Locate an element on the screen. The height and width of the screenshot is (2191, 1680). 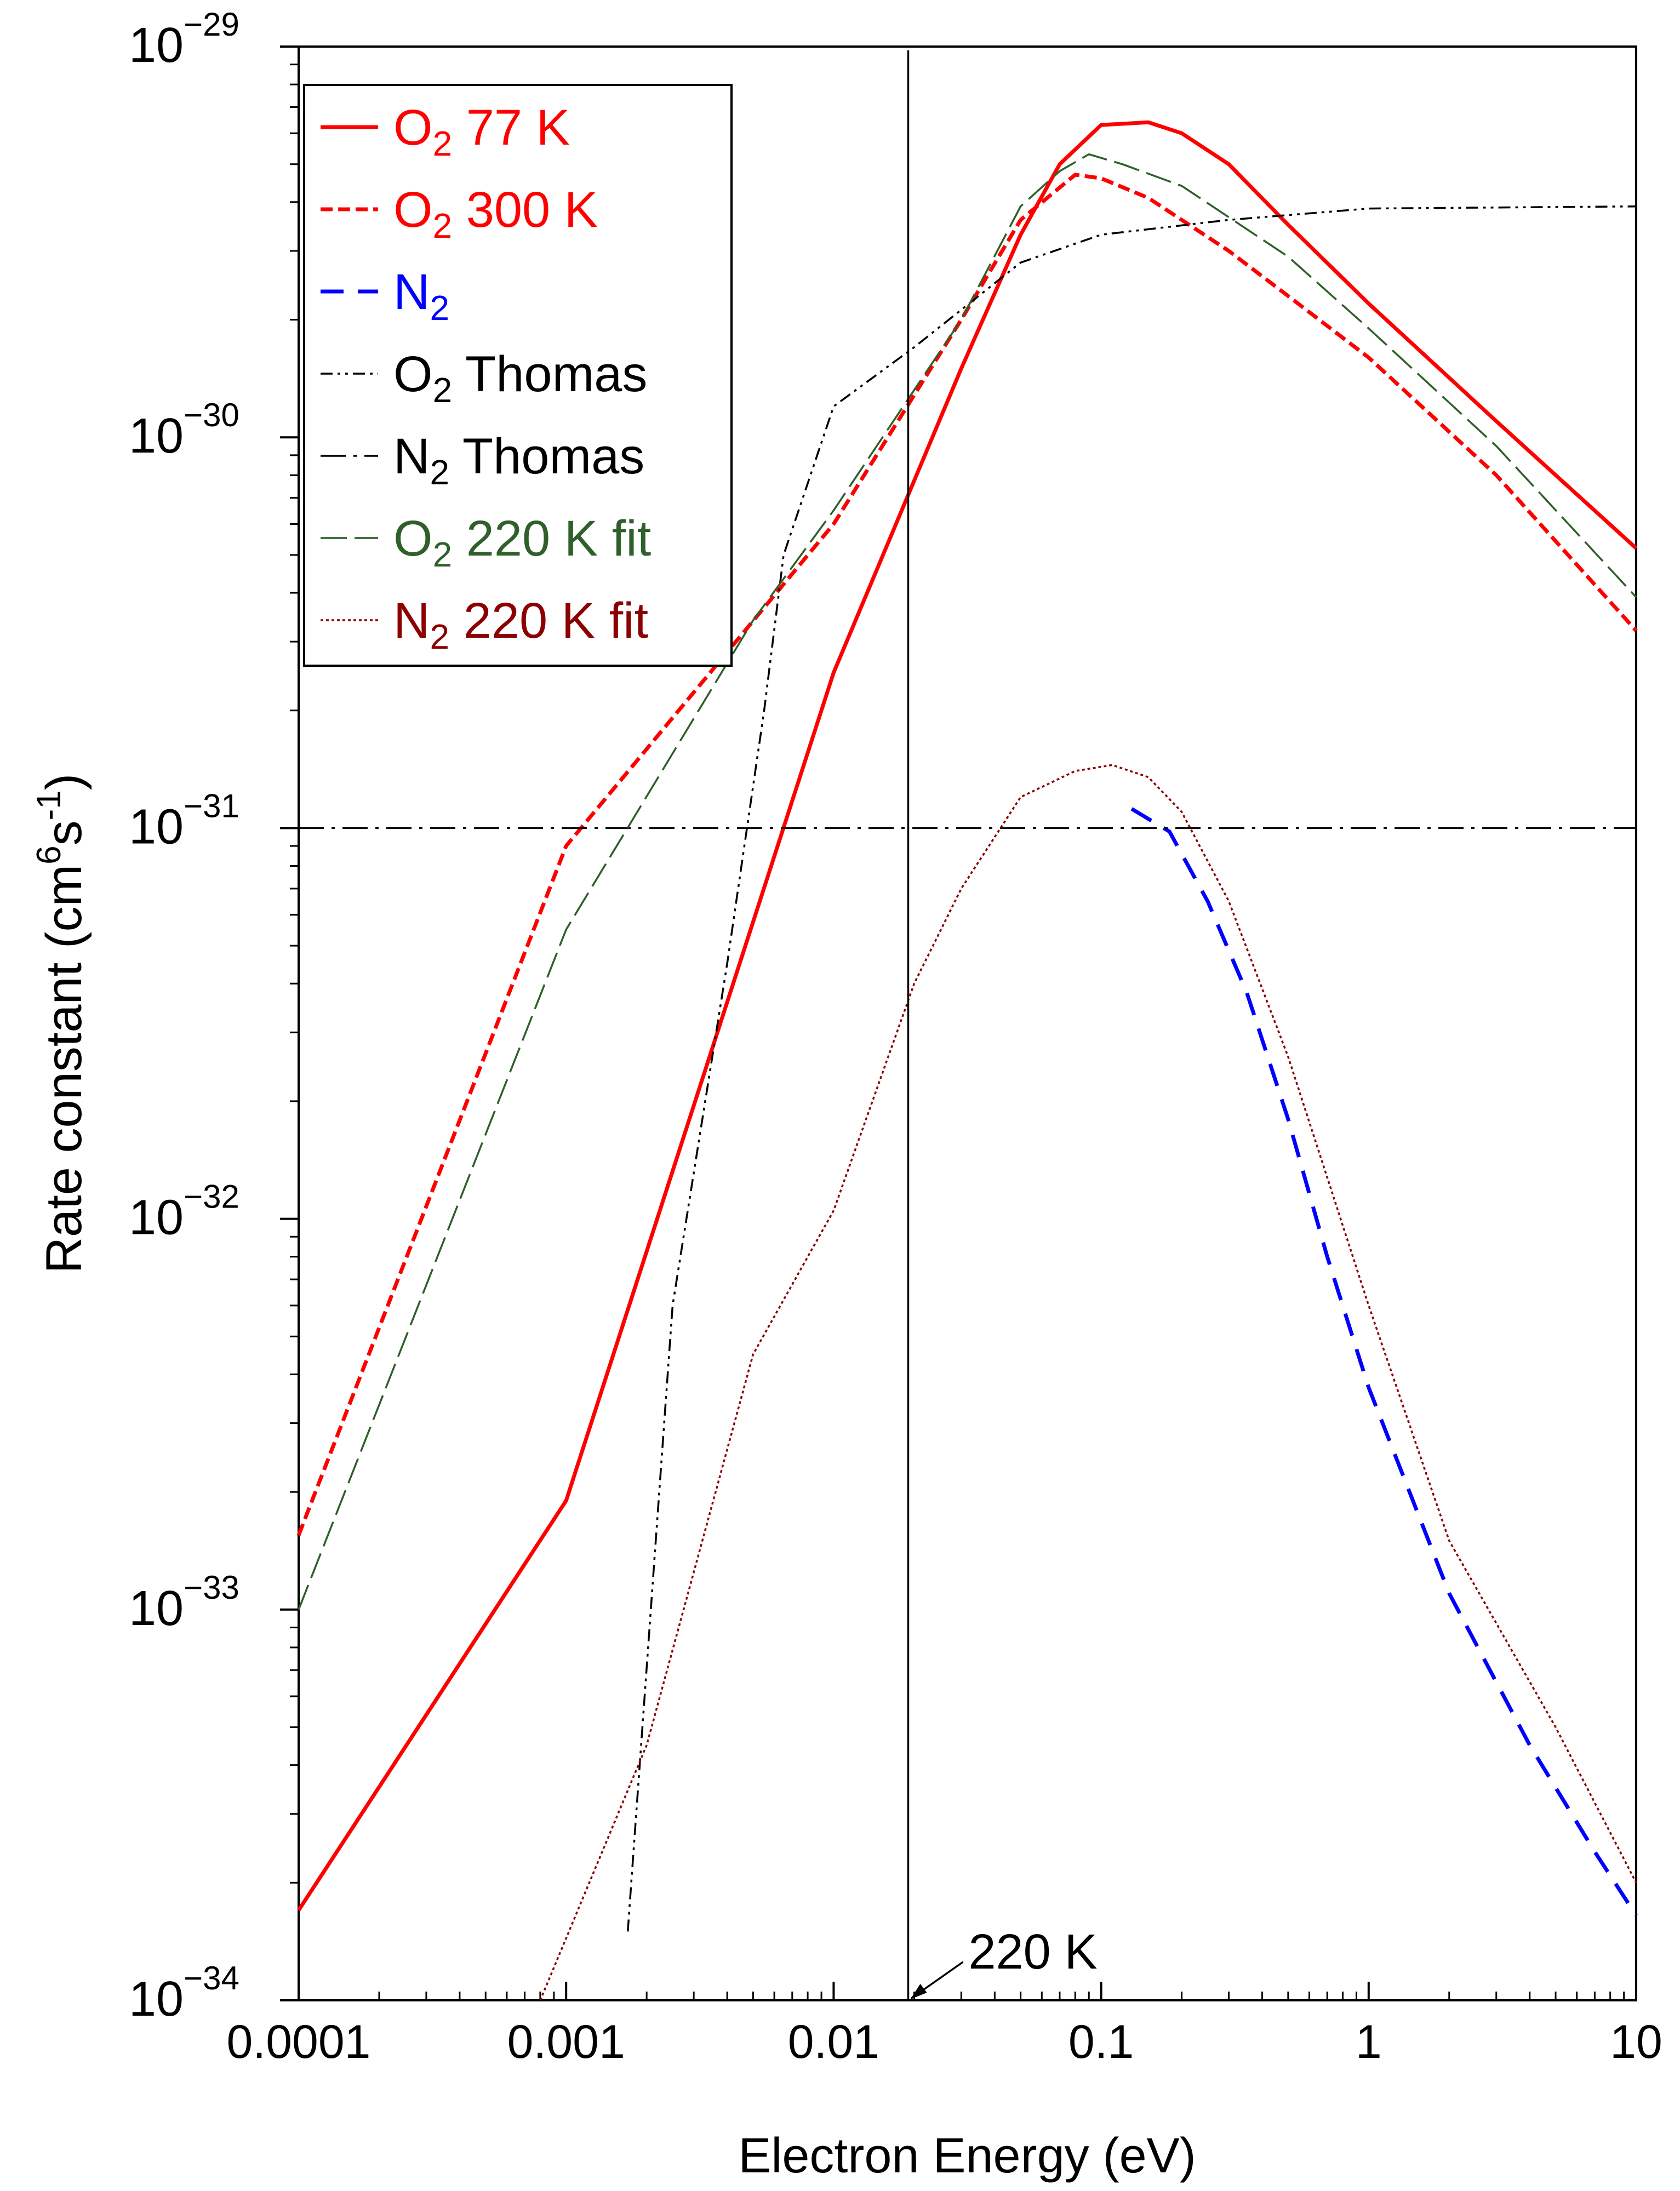
legend-label-o2-300-k: O2 300 K is located at coordinates (495, 213).